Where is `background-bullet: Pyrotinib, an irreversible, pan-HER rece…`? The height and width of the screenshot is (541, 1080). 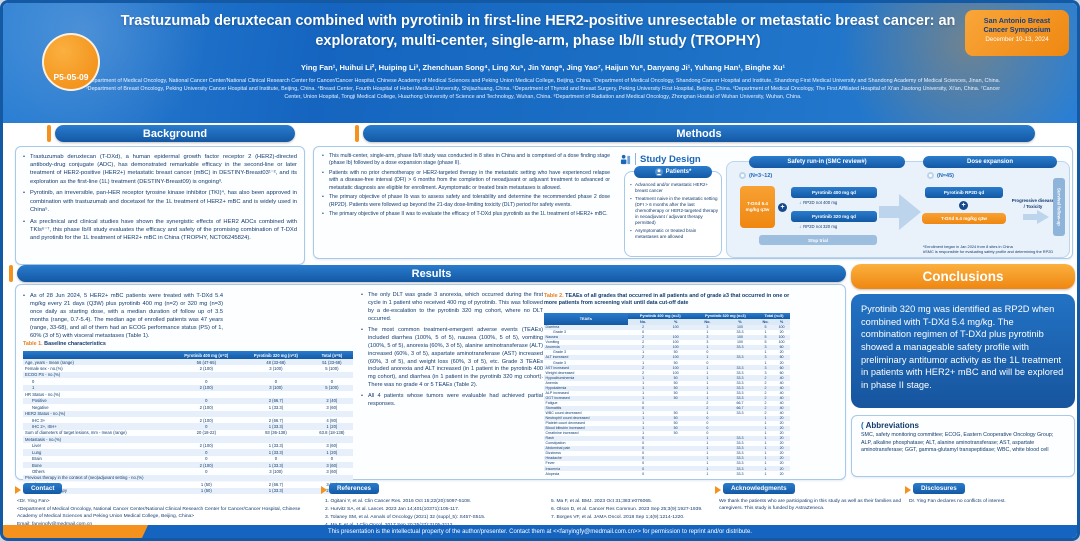
background-bullet: Pyrotinib, an irreversible, pan-HER rece… is located at coordinates (160, 201).